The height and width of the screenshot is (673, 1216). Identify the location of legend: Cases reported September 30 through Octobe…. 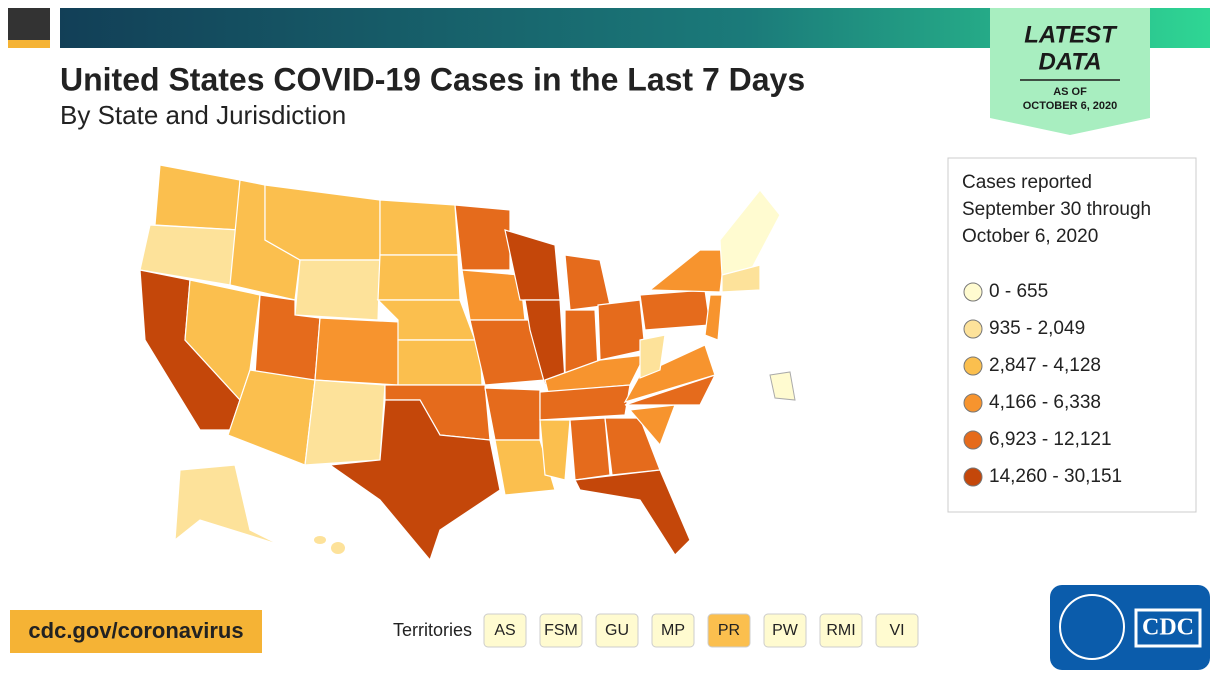
(1056, 329).